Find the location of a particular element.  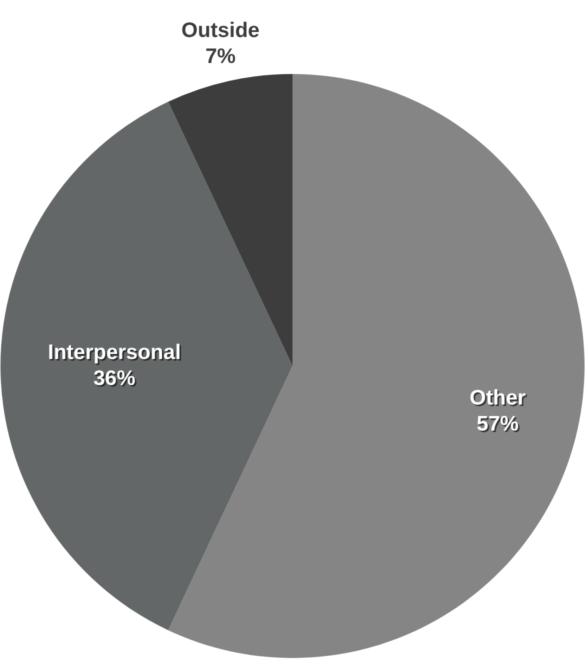

data-label: 36% is located at coordinates (116, 380).